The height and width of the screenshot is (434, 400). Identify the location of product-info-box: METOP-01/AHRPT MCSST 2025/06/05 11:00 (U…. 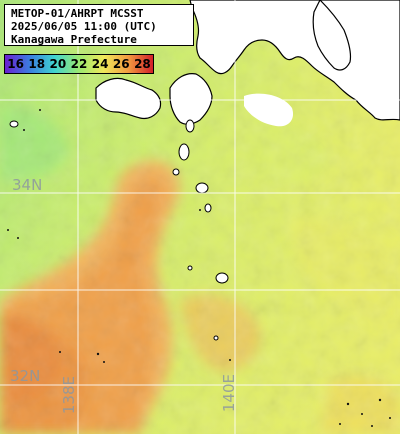
(99, 25).